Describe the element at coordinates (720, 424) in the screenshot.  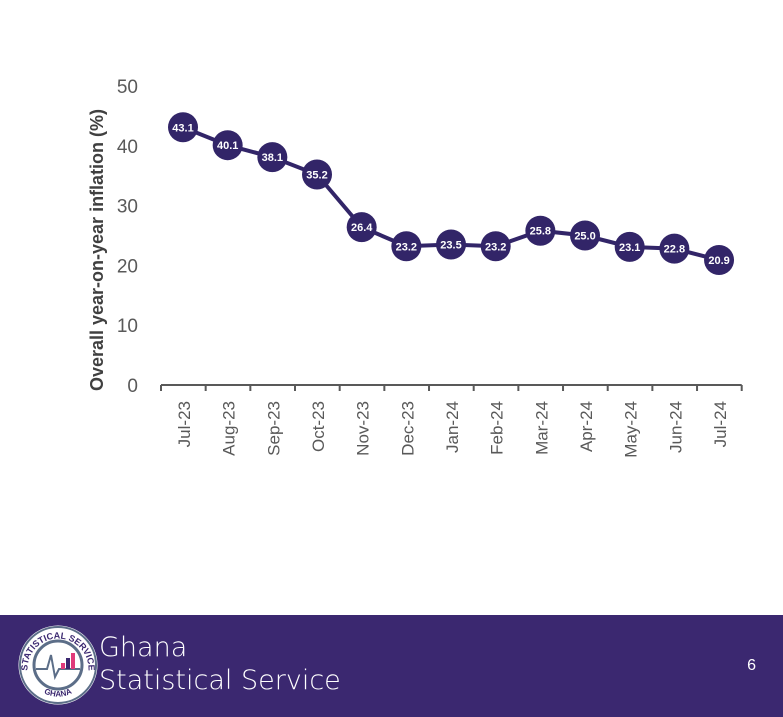
I see `x-tick-label: Jul-24` at that location.